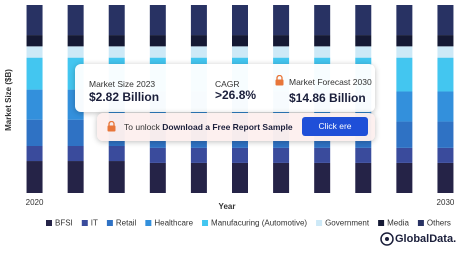 Image resolution: width=474 pixels, height=253 pixels. Describe the element at coordinates (439, 223) in the screenshot. I see `legend-label: Others` at that location.